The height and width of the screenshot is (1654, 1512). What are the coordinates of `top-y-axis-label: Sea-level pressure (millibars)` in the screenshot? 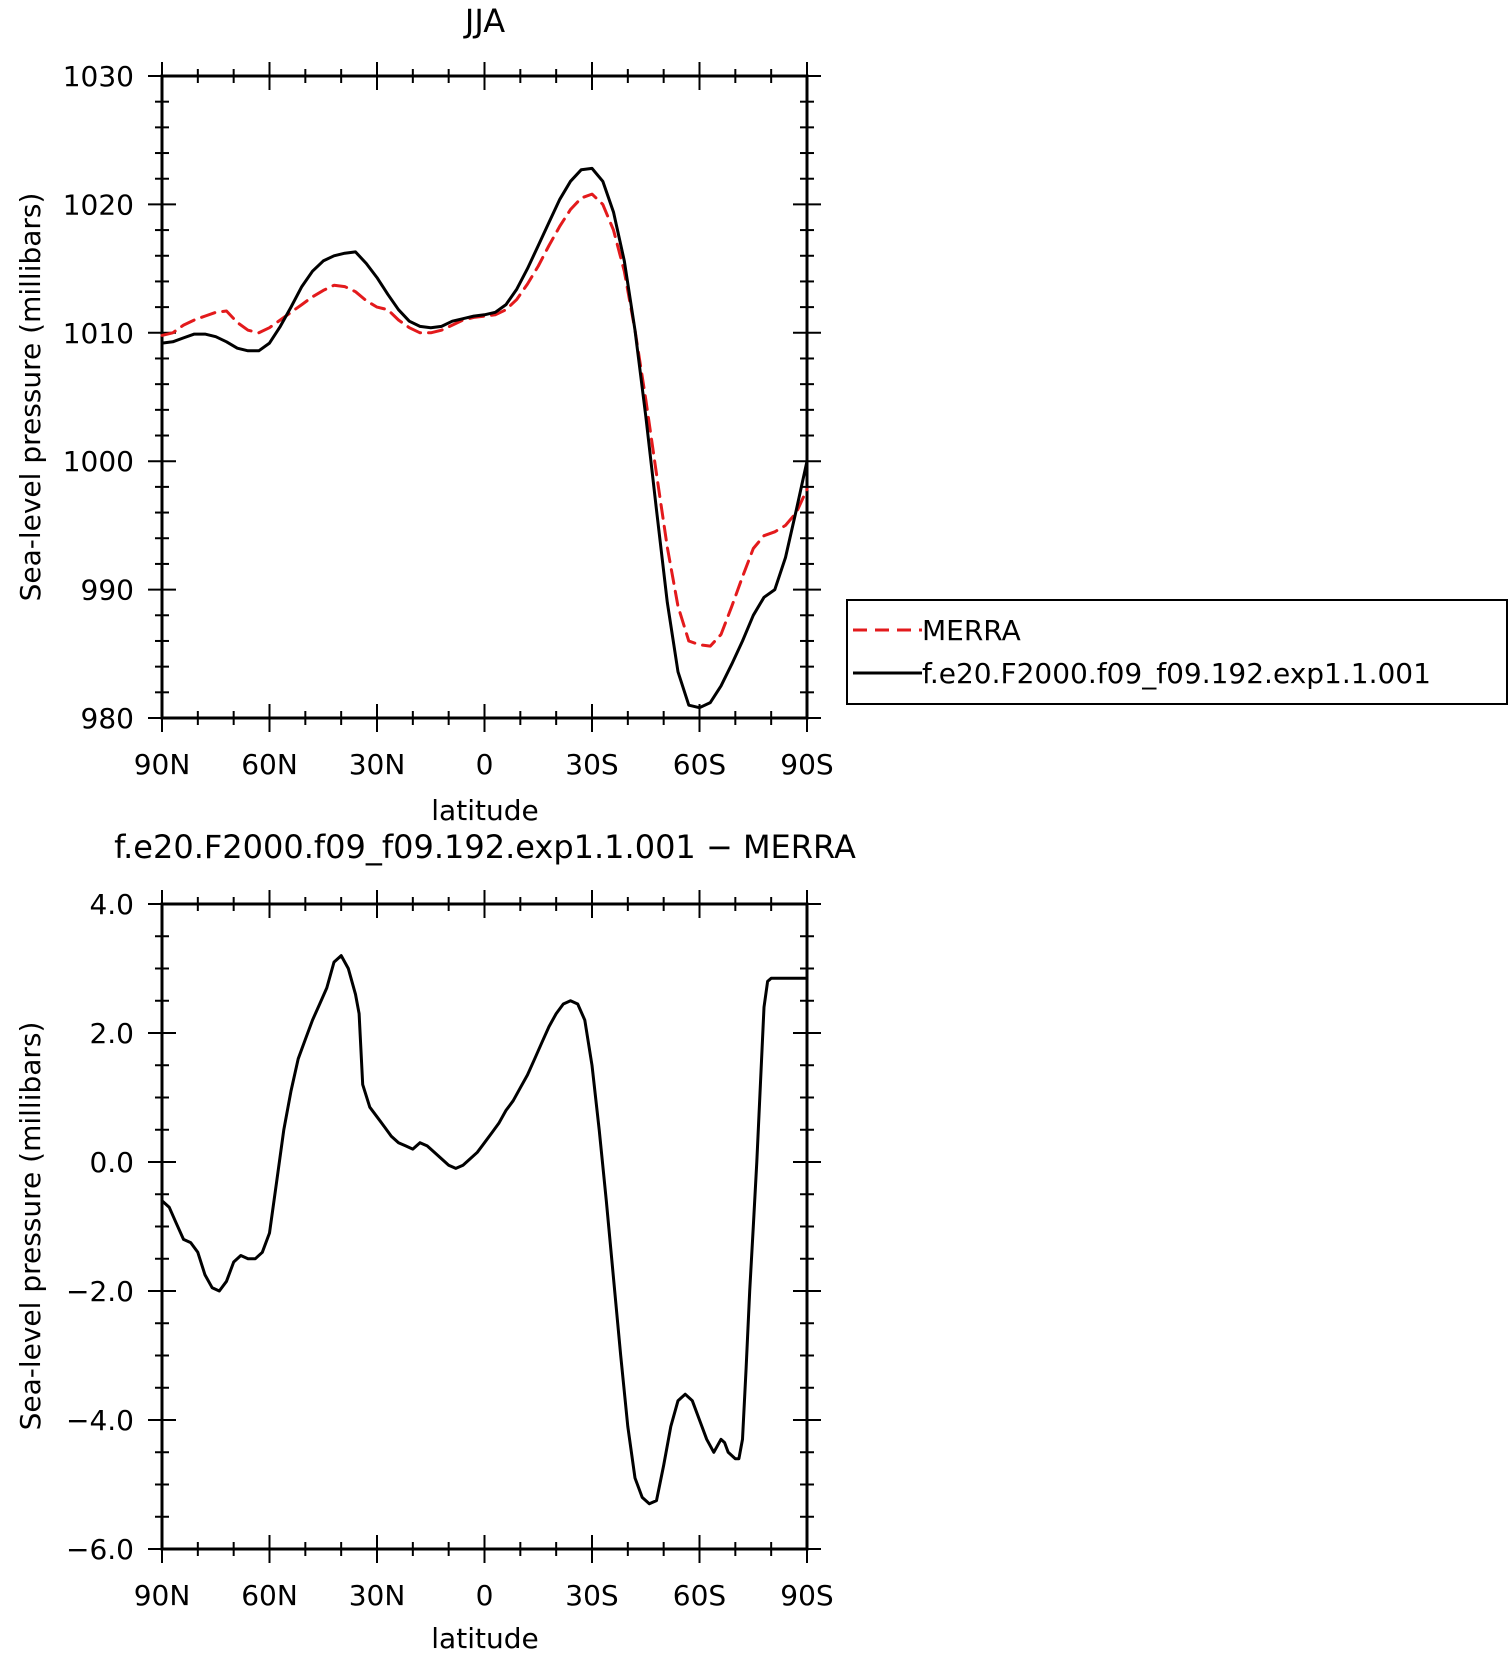 It's located at (30, 397).